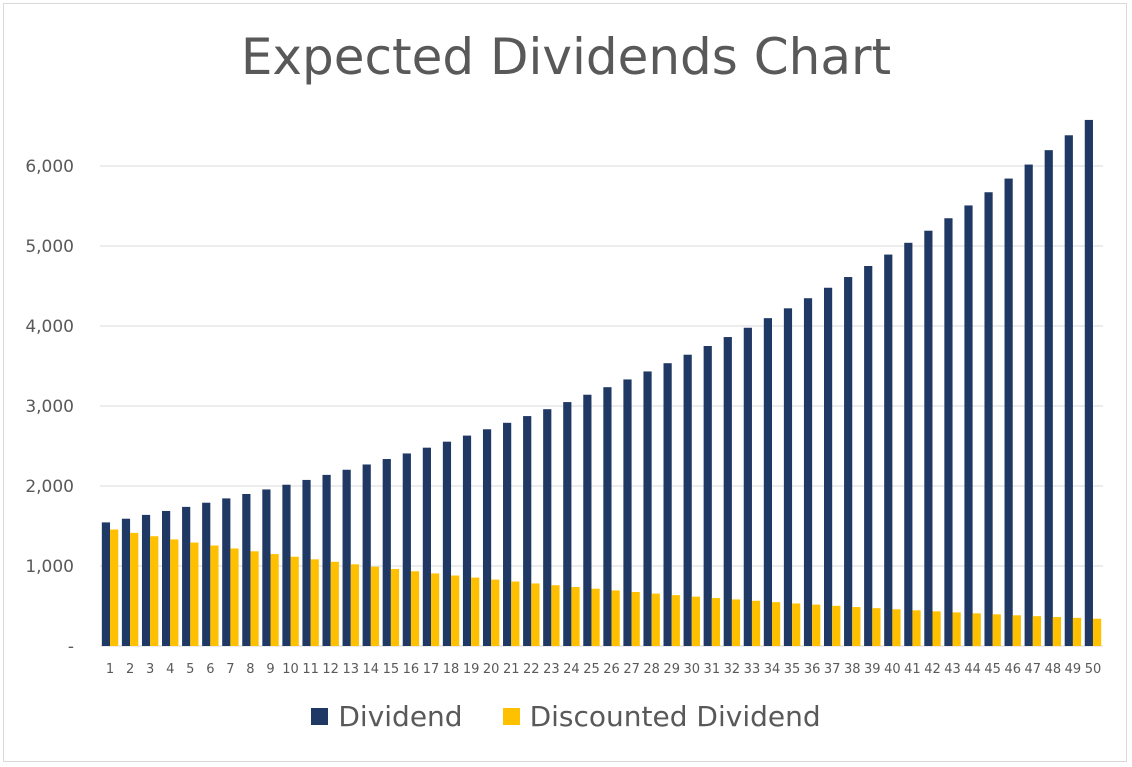 This screenshot has height=767, width=1132. Describe the element at coordinates (812, 669) in the screenshot. I see `x-tick-label: 36` at that location.